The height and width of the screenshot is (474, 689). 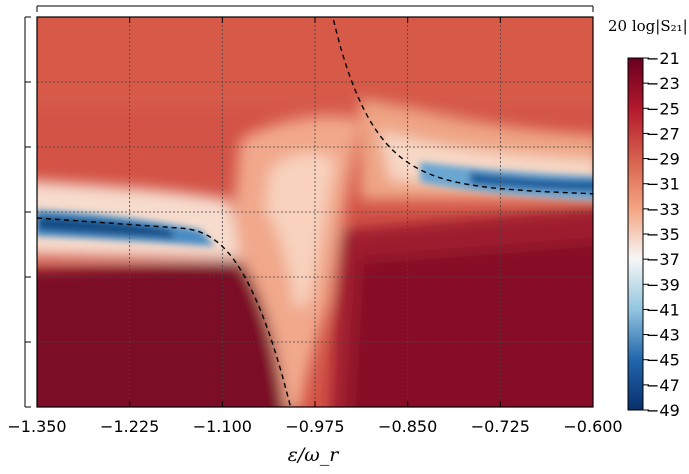 What do you see at coordinates (663, 309) in the screenshot?
I see `colorbar-tick-label: −41` at bounding box center [663, 309].